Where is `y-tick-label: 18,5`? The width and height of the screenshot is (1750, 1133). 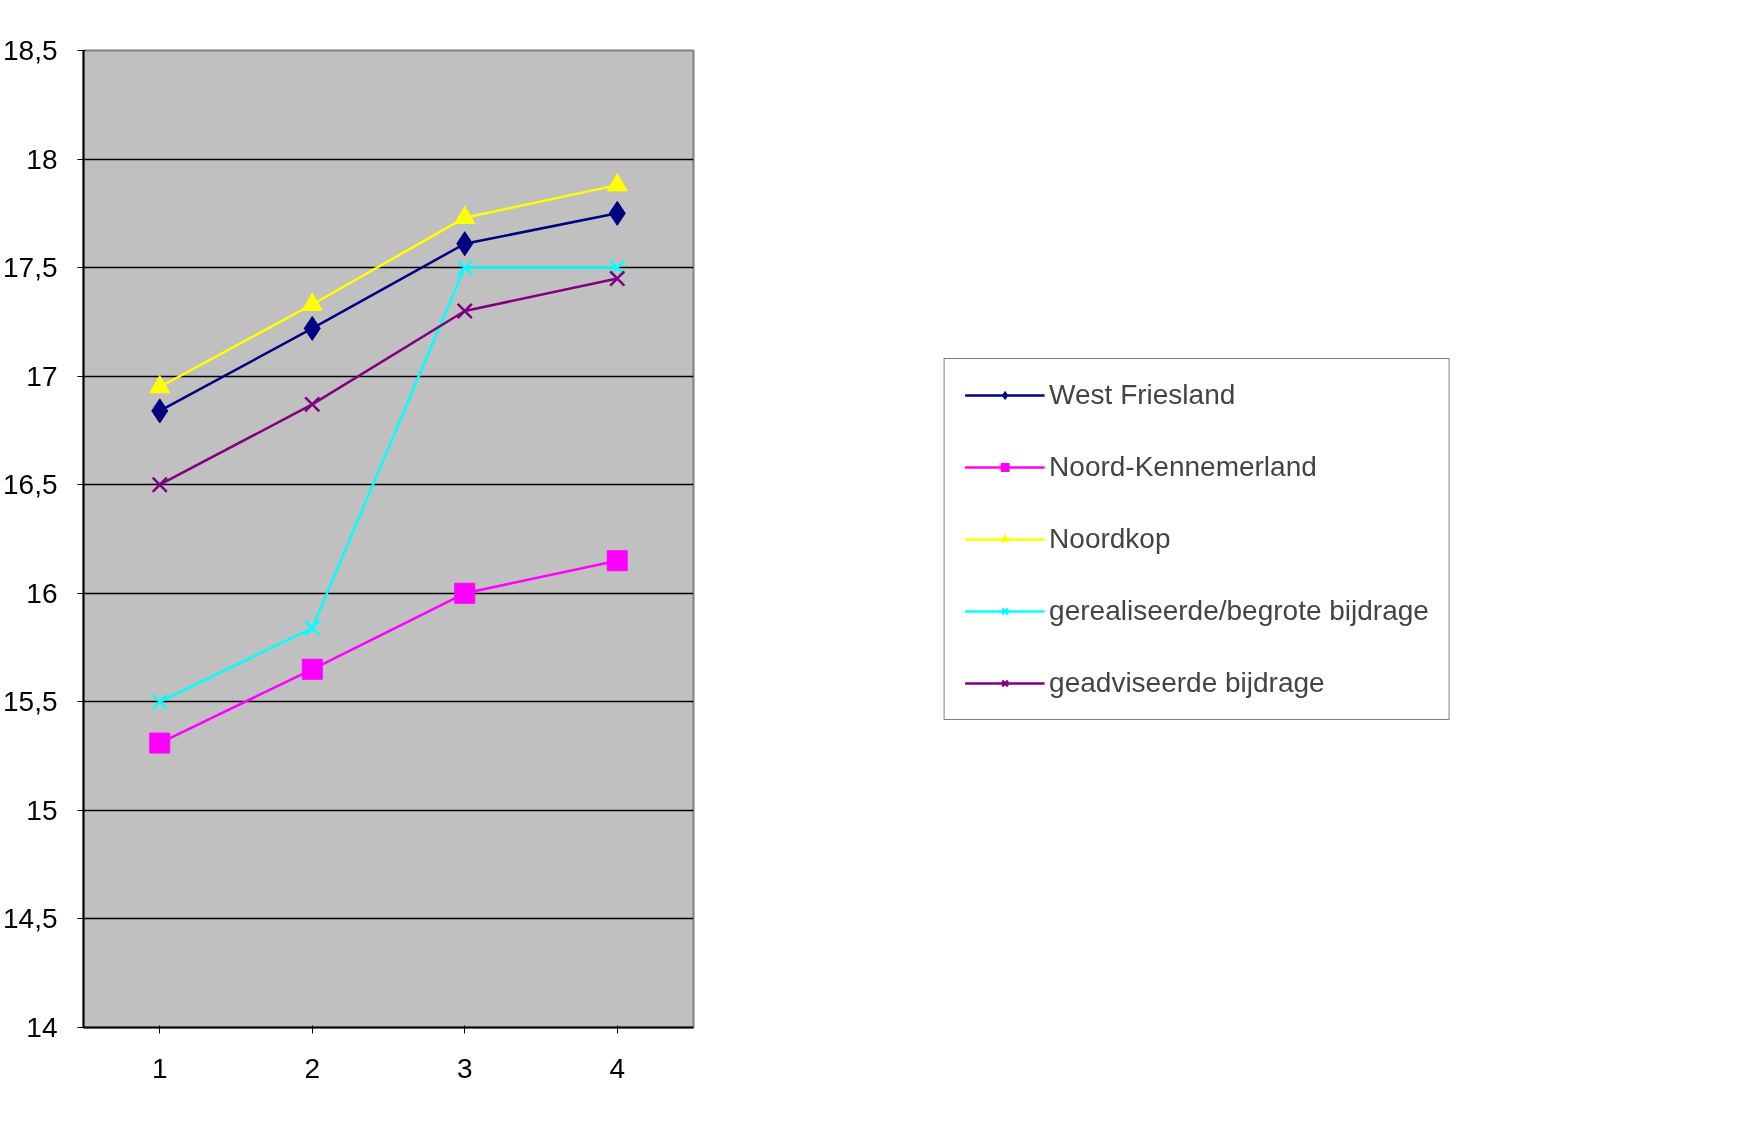 y-tick-label: 18,5 is located at coordinates (30, 50).